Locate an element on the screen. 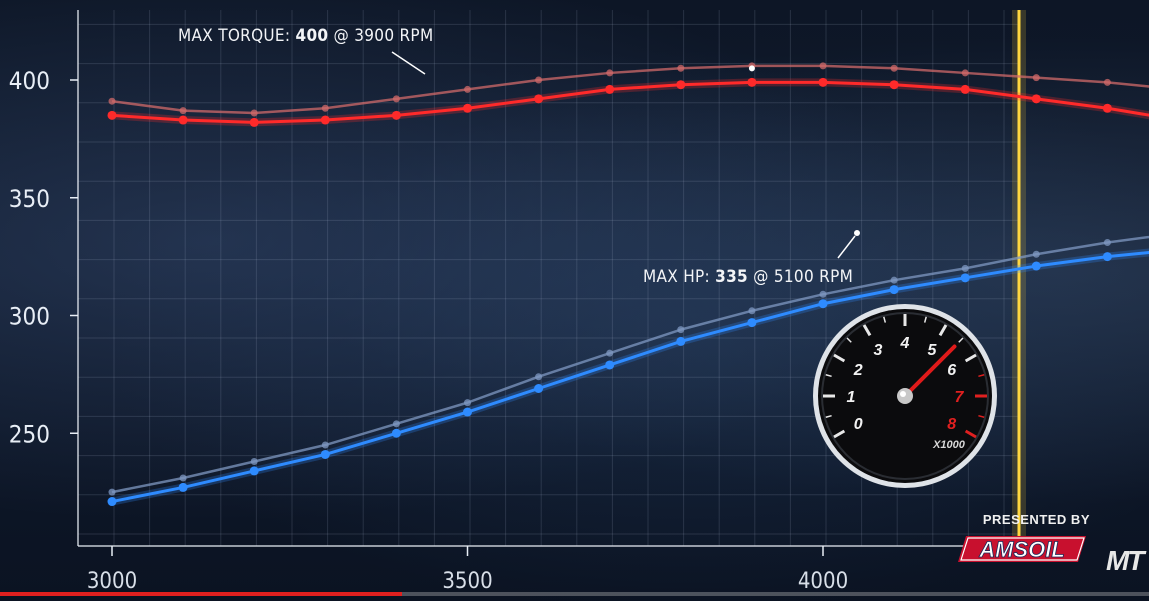 This screenshot has width=1149, height=601. max-hp-suffix: @ 5100 RPM is located at coordinates (800, 277).